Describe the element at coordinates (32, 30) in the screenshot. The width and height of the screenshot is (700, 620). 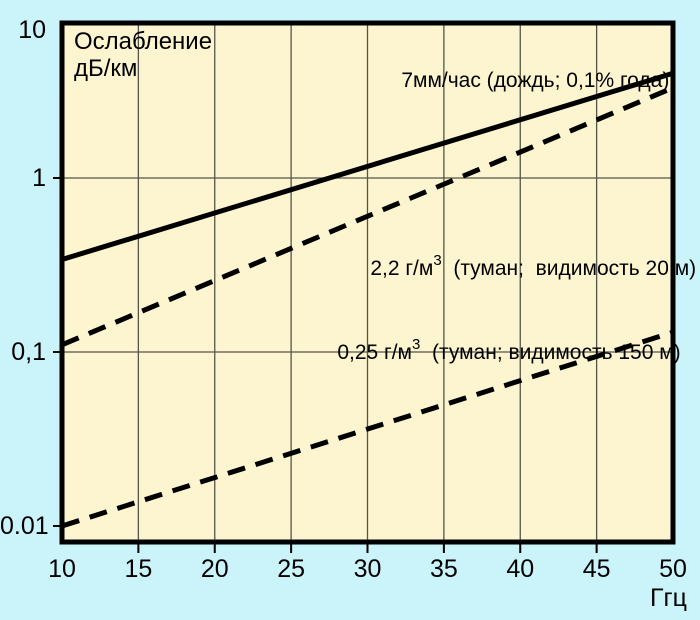
I see `y-tick-label: 10` at that location.